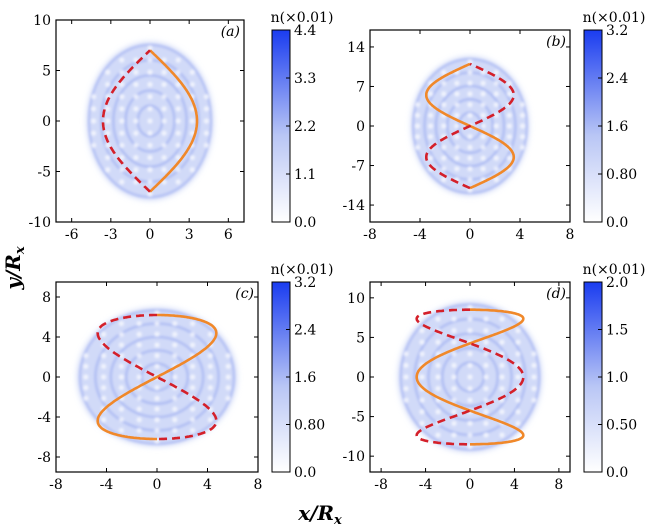 The width and height of the screenshot is (646, 526). What do you see at coordinates (556, 294) in the screenshot?
I see `panel-label: (d)` at bounding box center [556, 294].